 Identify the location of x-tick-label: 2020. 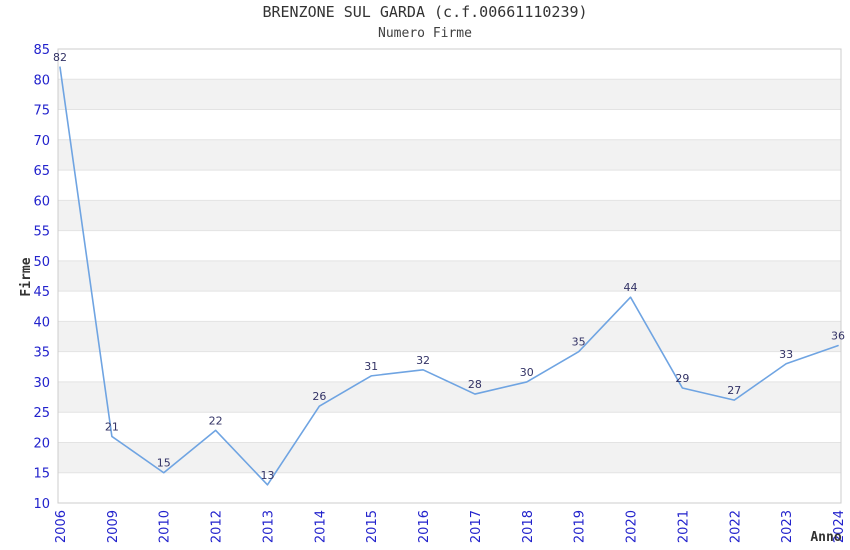
(632, 526).